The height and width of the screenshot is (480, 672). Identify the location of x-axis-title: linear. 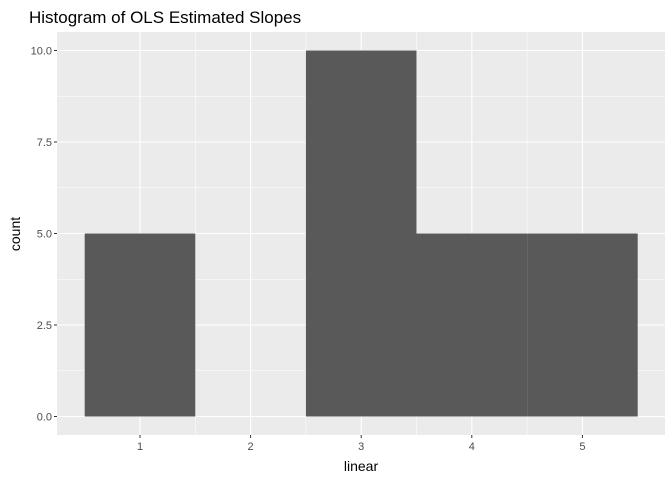
(361, 466).